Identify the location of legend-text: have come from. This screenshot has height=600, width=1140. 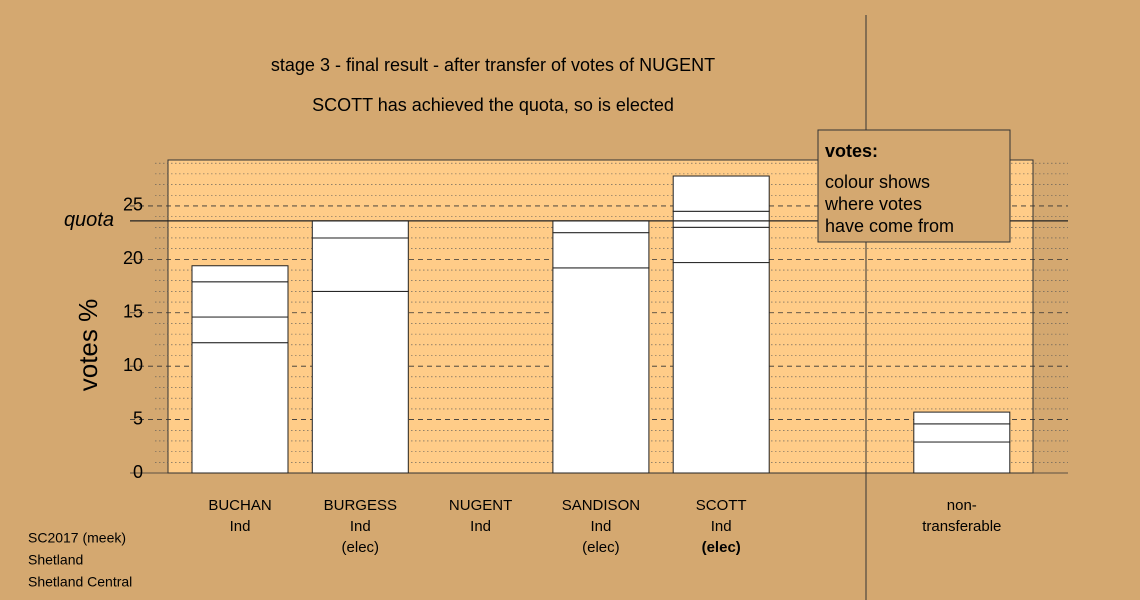
(889, 226).